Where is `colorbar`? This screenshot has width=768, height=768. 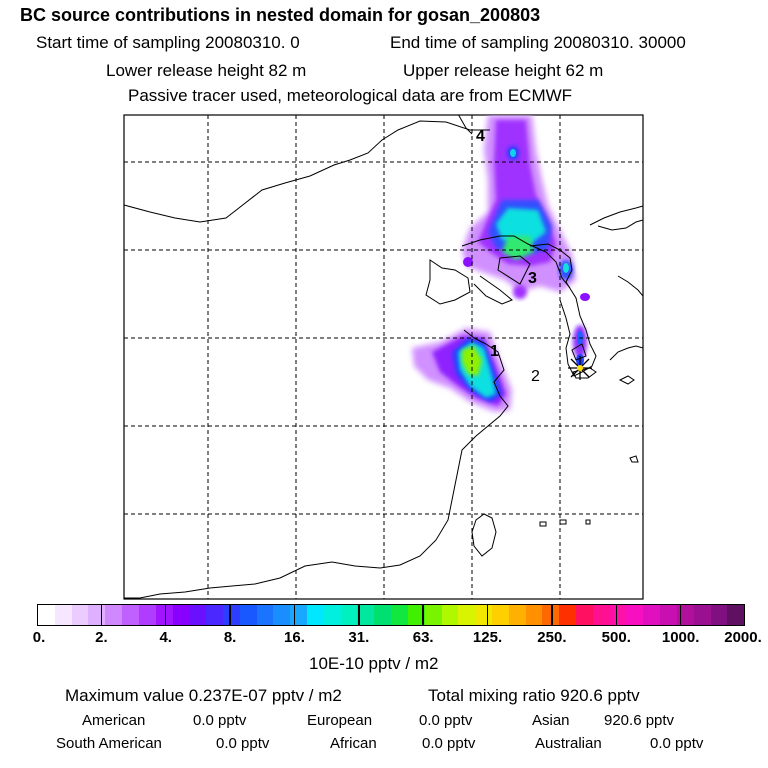
colorbar is located at coordinates (391, 615).